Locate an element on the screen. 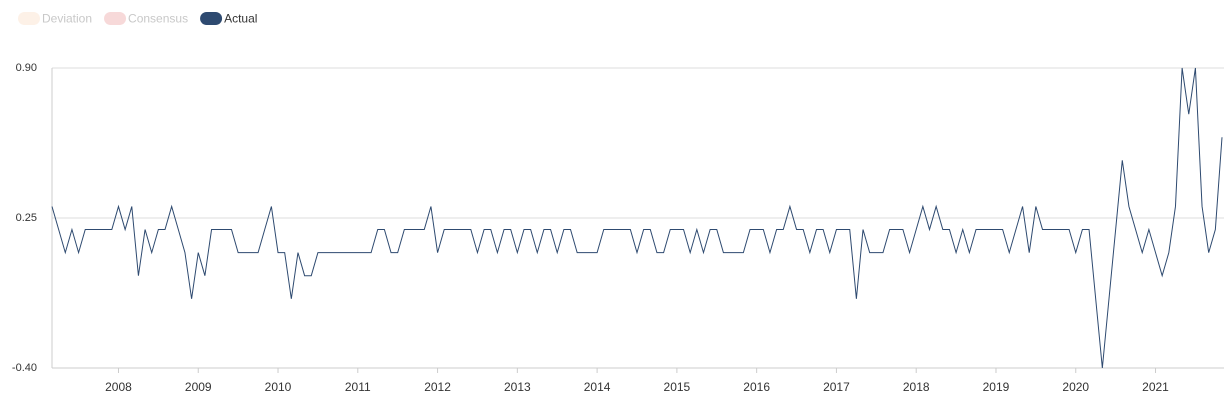 The height and width of the screenshot is (405, 1232). y-tick-label: 0.90 is located at coordinates (26, 68).